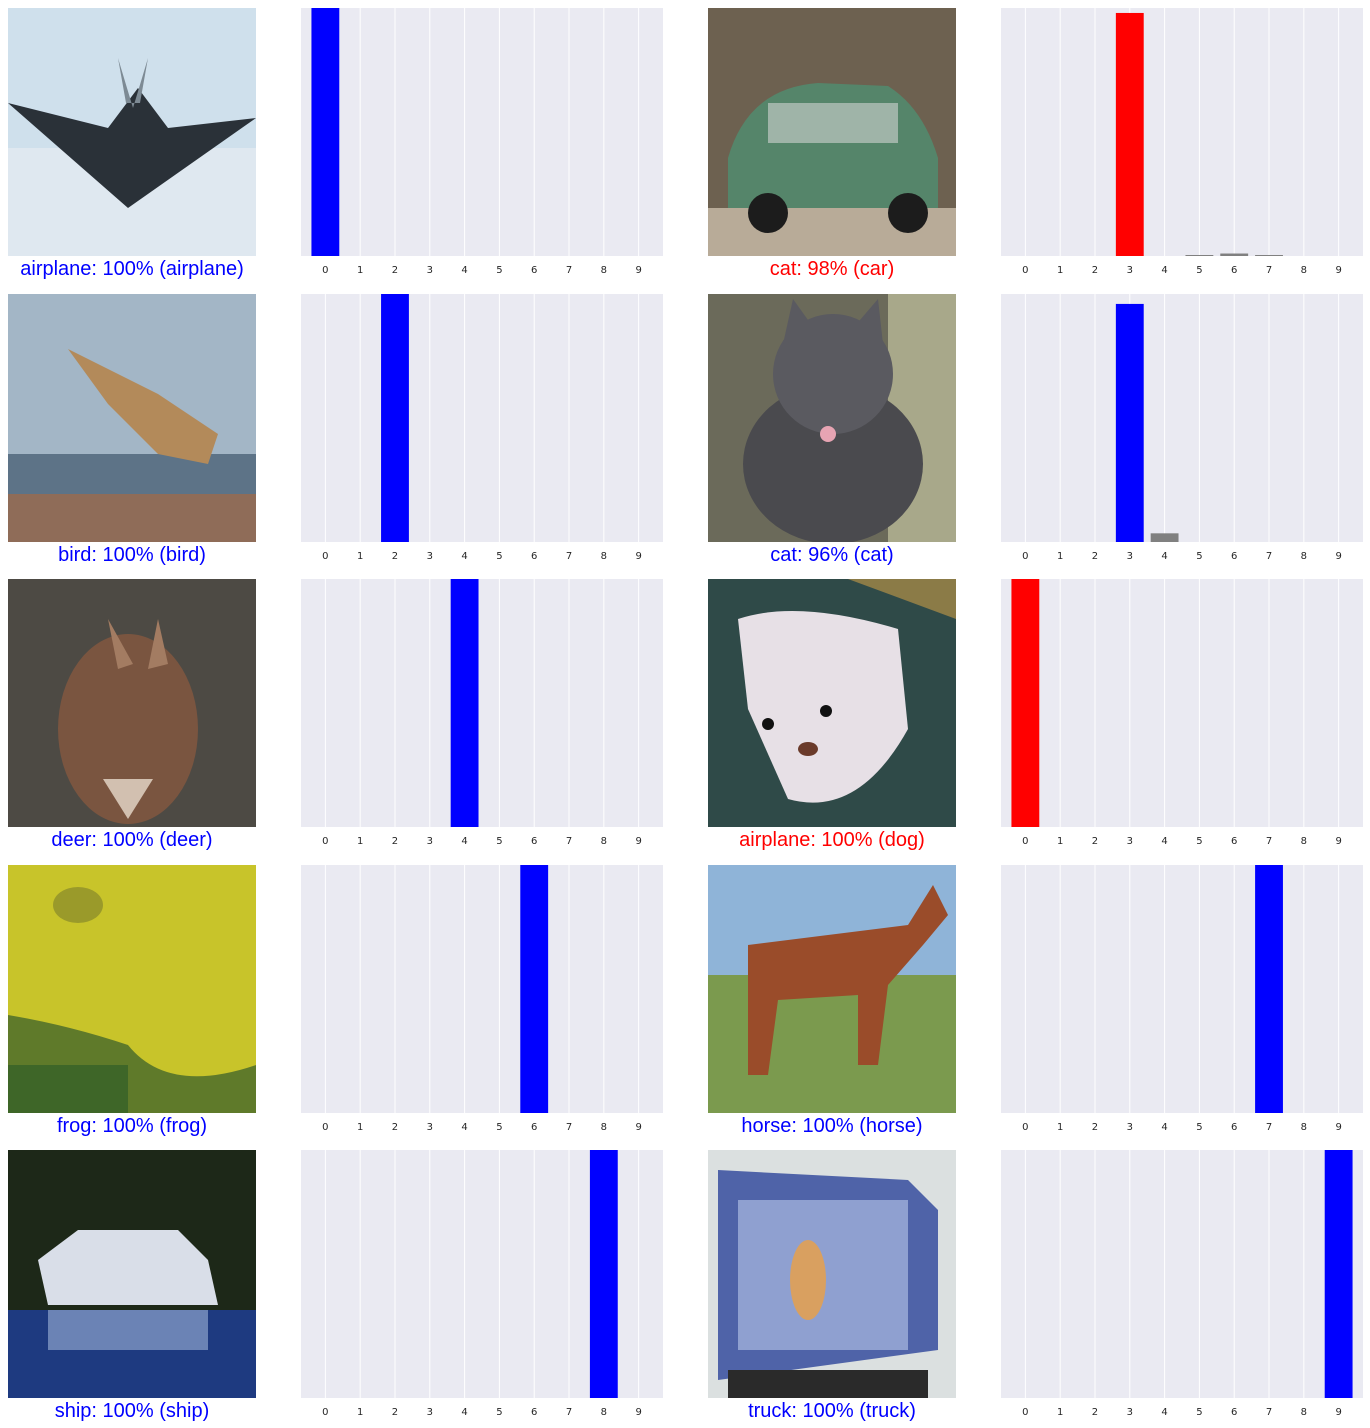 The image size is (1370, 1428). I want to click on airplane-image, so click(132, 132).